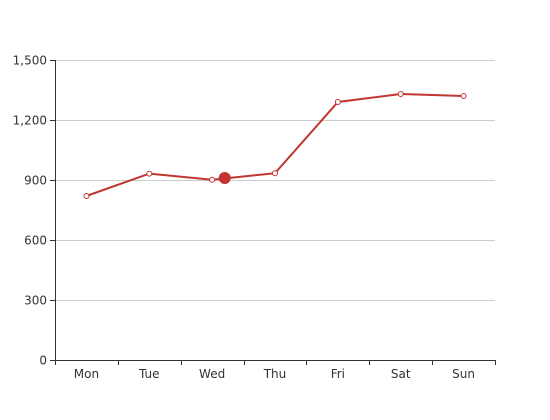  What do you see at coordinates (224, 178) in the screenshot?
I see `highlighted-point` at bounding box center [224, 178].